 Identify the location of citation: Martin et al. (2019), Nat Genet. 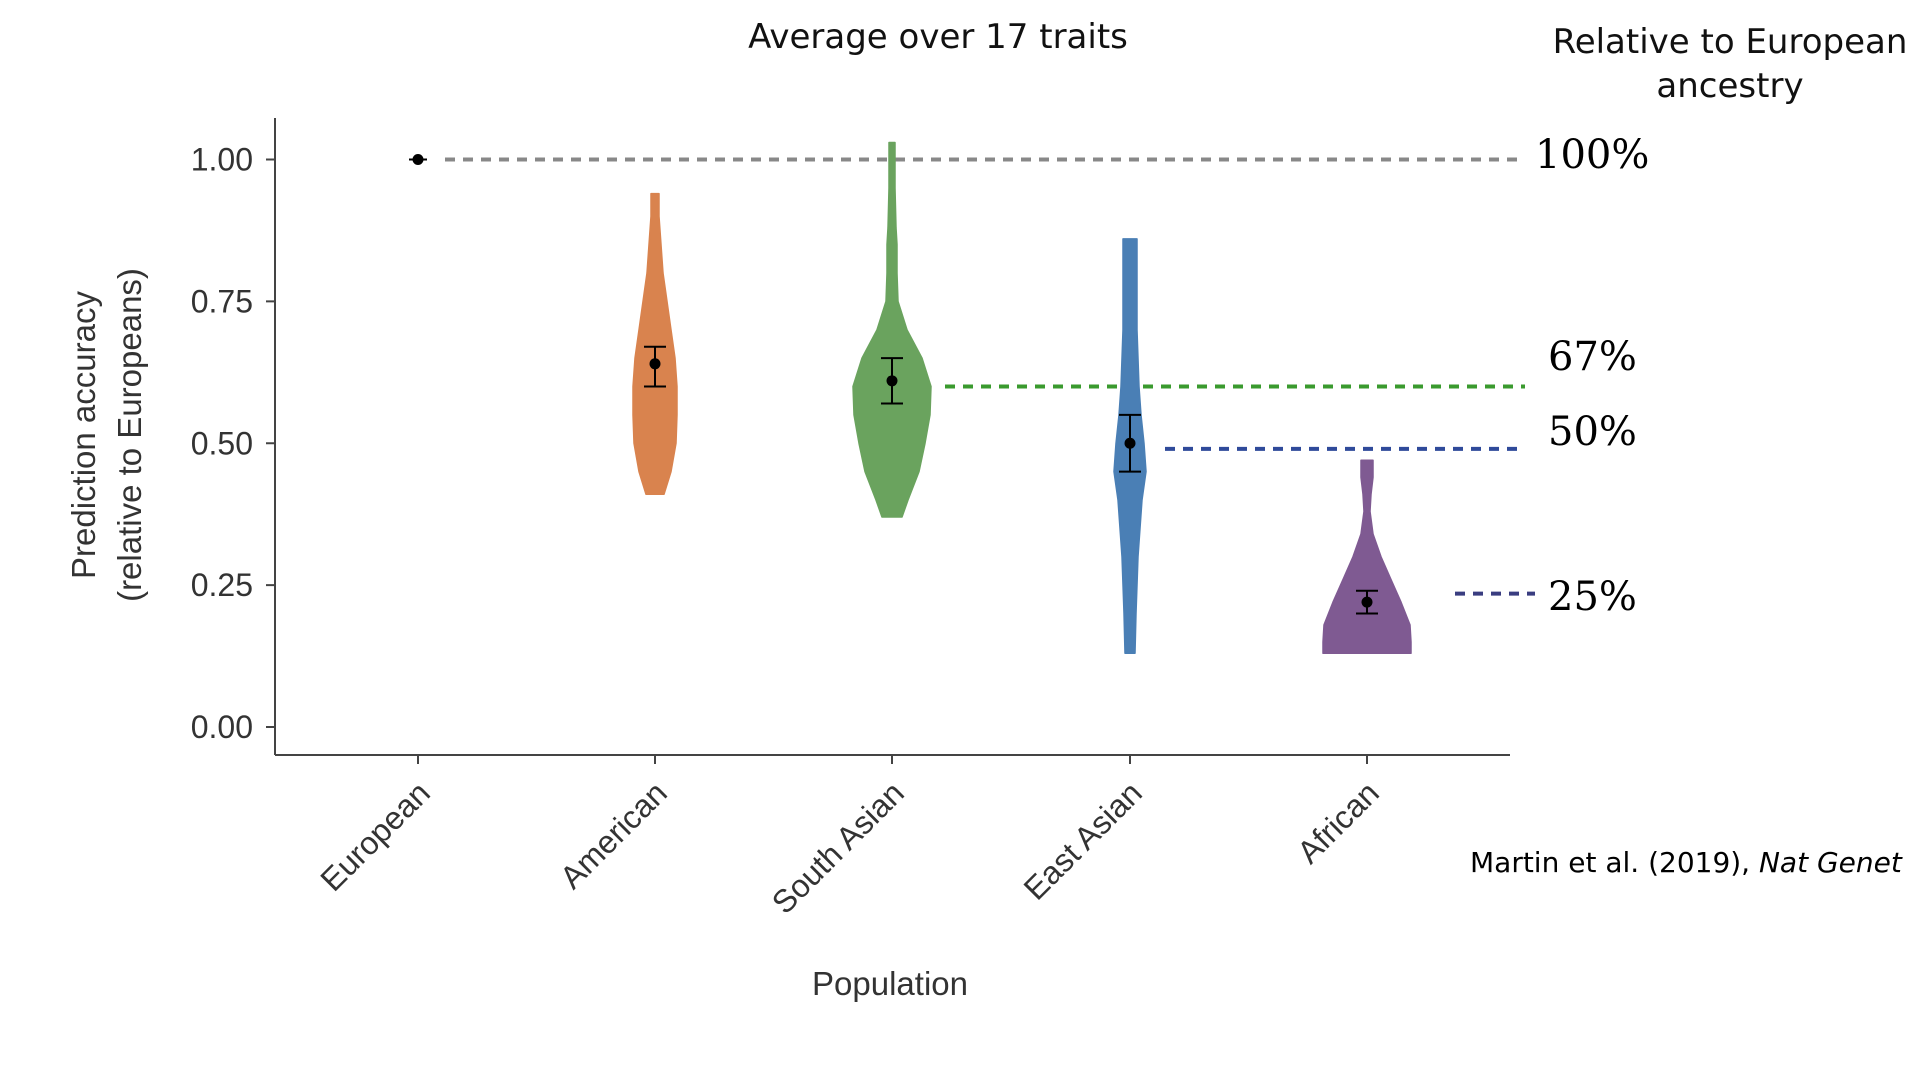
(1686, 862).